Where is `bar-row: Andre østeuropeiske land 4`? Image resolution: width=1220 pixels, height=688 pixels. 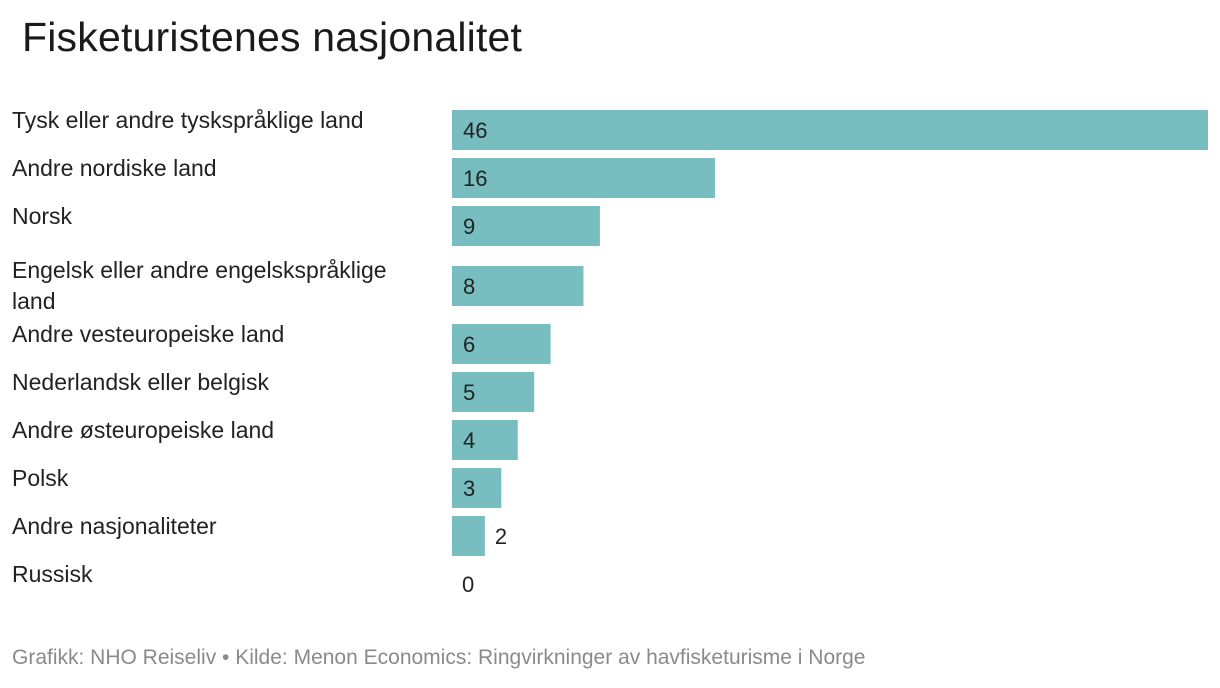 bar-row: Andre østeuropeiske land 4 is located at coordinates (265, 438).